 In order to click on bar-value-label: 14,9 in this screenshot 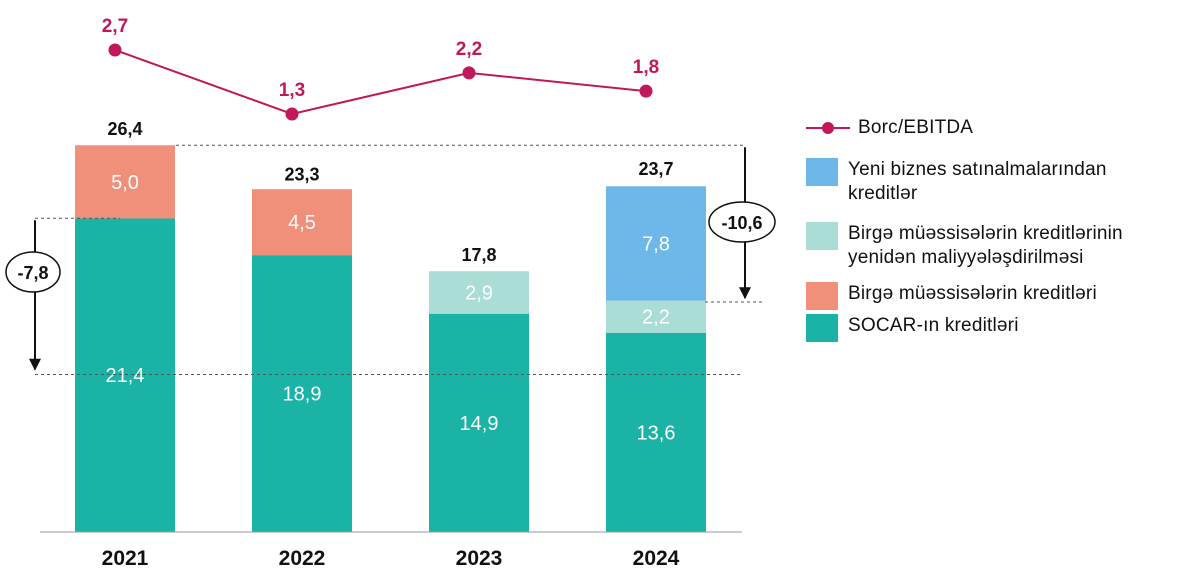, I will do `click(479, 424)`.